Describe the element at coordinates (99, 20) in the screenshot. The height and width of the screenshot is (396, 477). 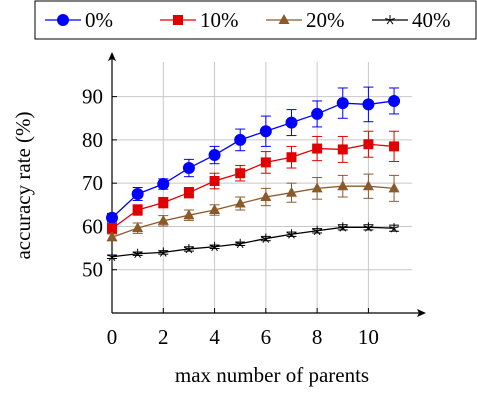
I see `legend-label: 0%` at that location.